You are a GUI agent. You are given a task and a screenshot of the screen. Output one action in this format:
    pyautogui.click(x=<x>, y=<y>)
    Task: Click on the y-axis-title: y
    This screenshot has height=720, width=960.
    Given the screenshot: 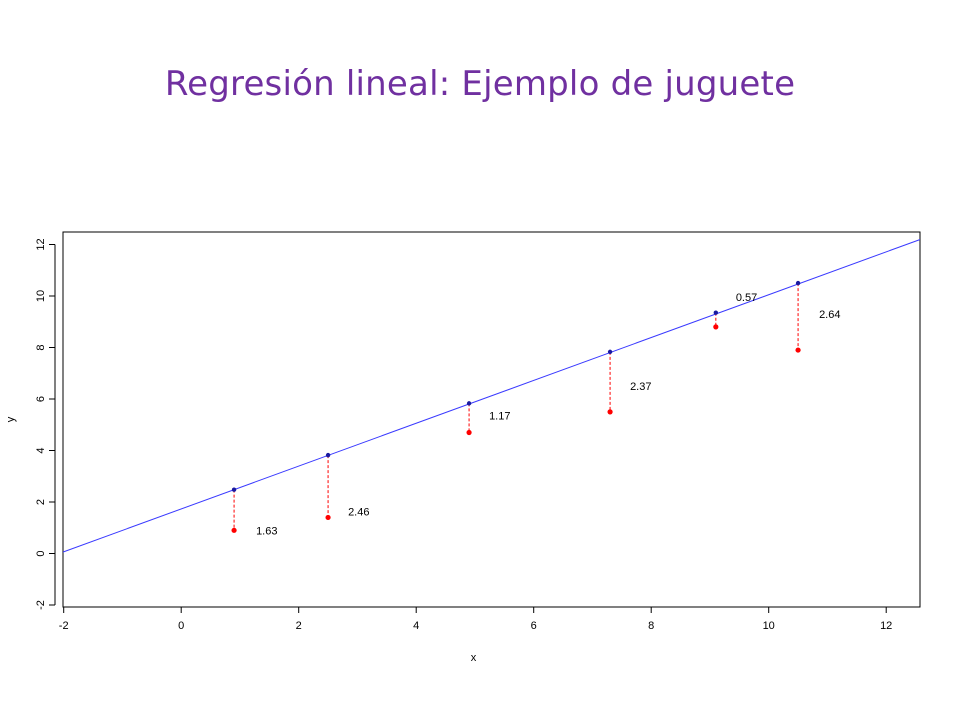 What is the action you would take?
    pyautogui.click(x=11, y=419)
    